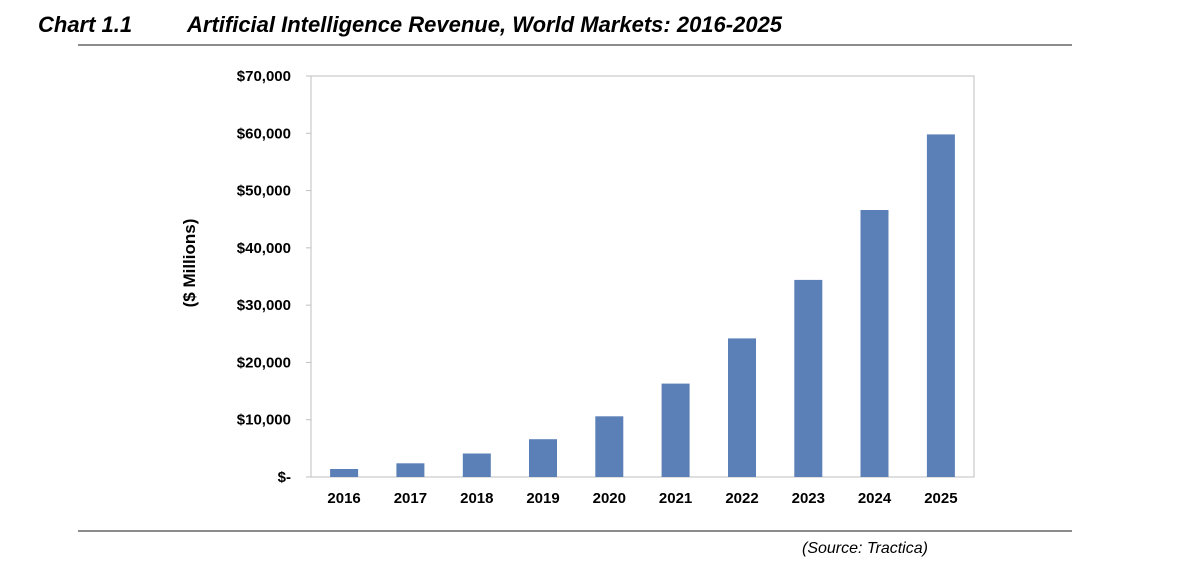 Image resolution: width=1200 pixels, height=584 pixels. What do you see at coordinates (85, 24) in the screenshot?
I see `chart-number-label: Chart 1.1` at bounding box center [85, 24].